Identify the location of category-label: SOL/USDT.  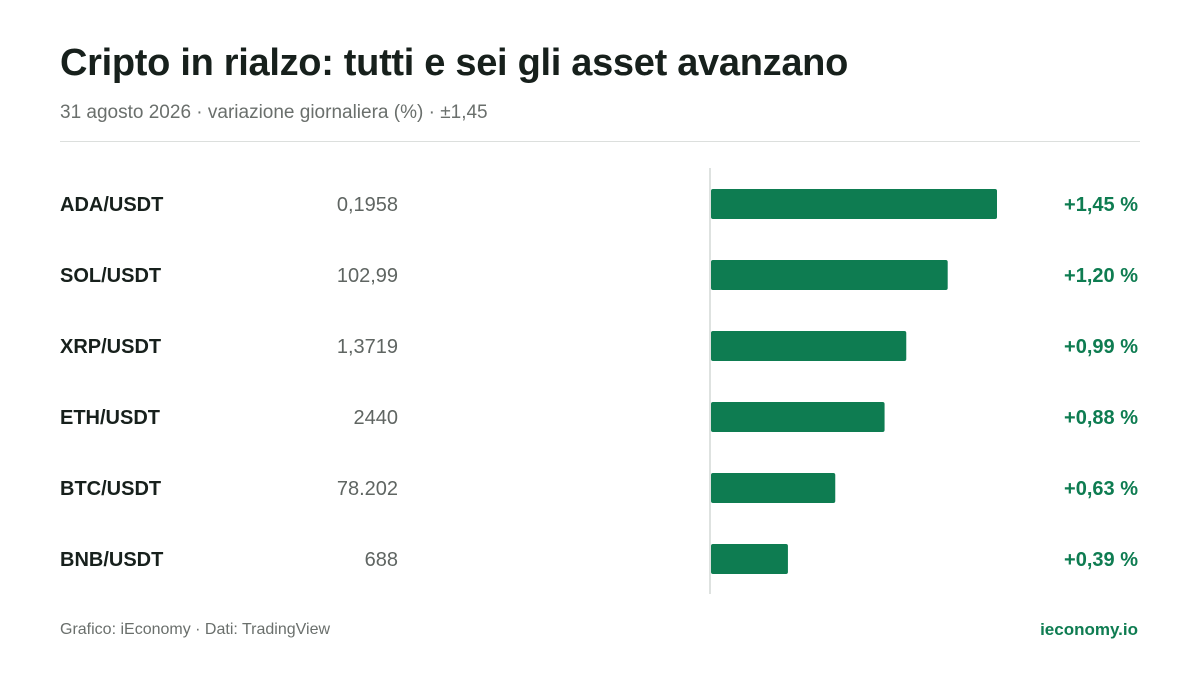
(110, 276).